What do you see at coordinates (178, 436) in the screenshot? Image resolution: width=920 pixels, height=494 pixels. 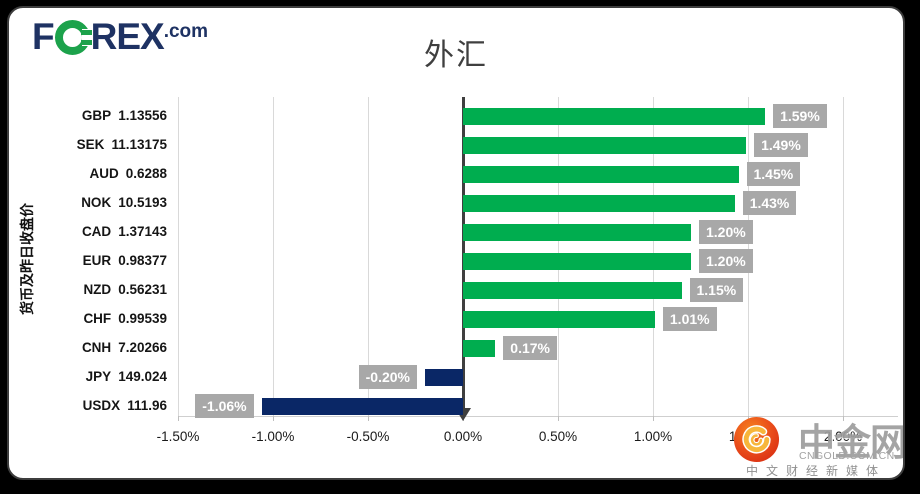 I see `x-tick-label: -1.50%` at bounding box center [178, 436].